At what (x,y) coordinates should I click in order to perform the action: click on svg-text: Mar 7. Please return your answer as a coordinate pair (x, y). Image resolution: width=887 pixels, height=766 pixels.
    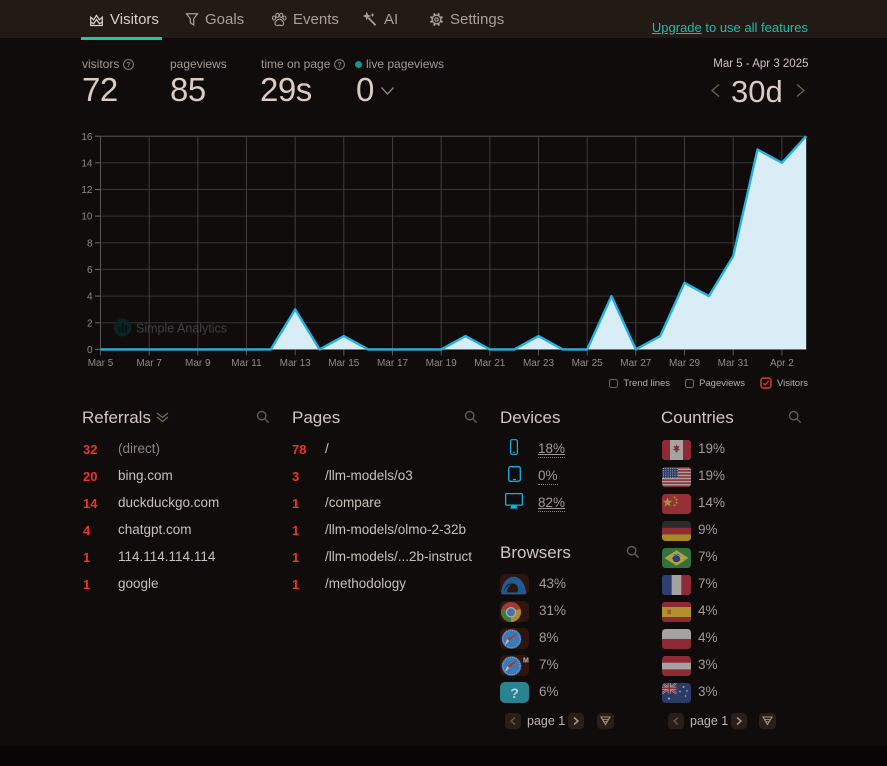
    Looking at the image, I should click on (149, 363).